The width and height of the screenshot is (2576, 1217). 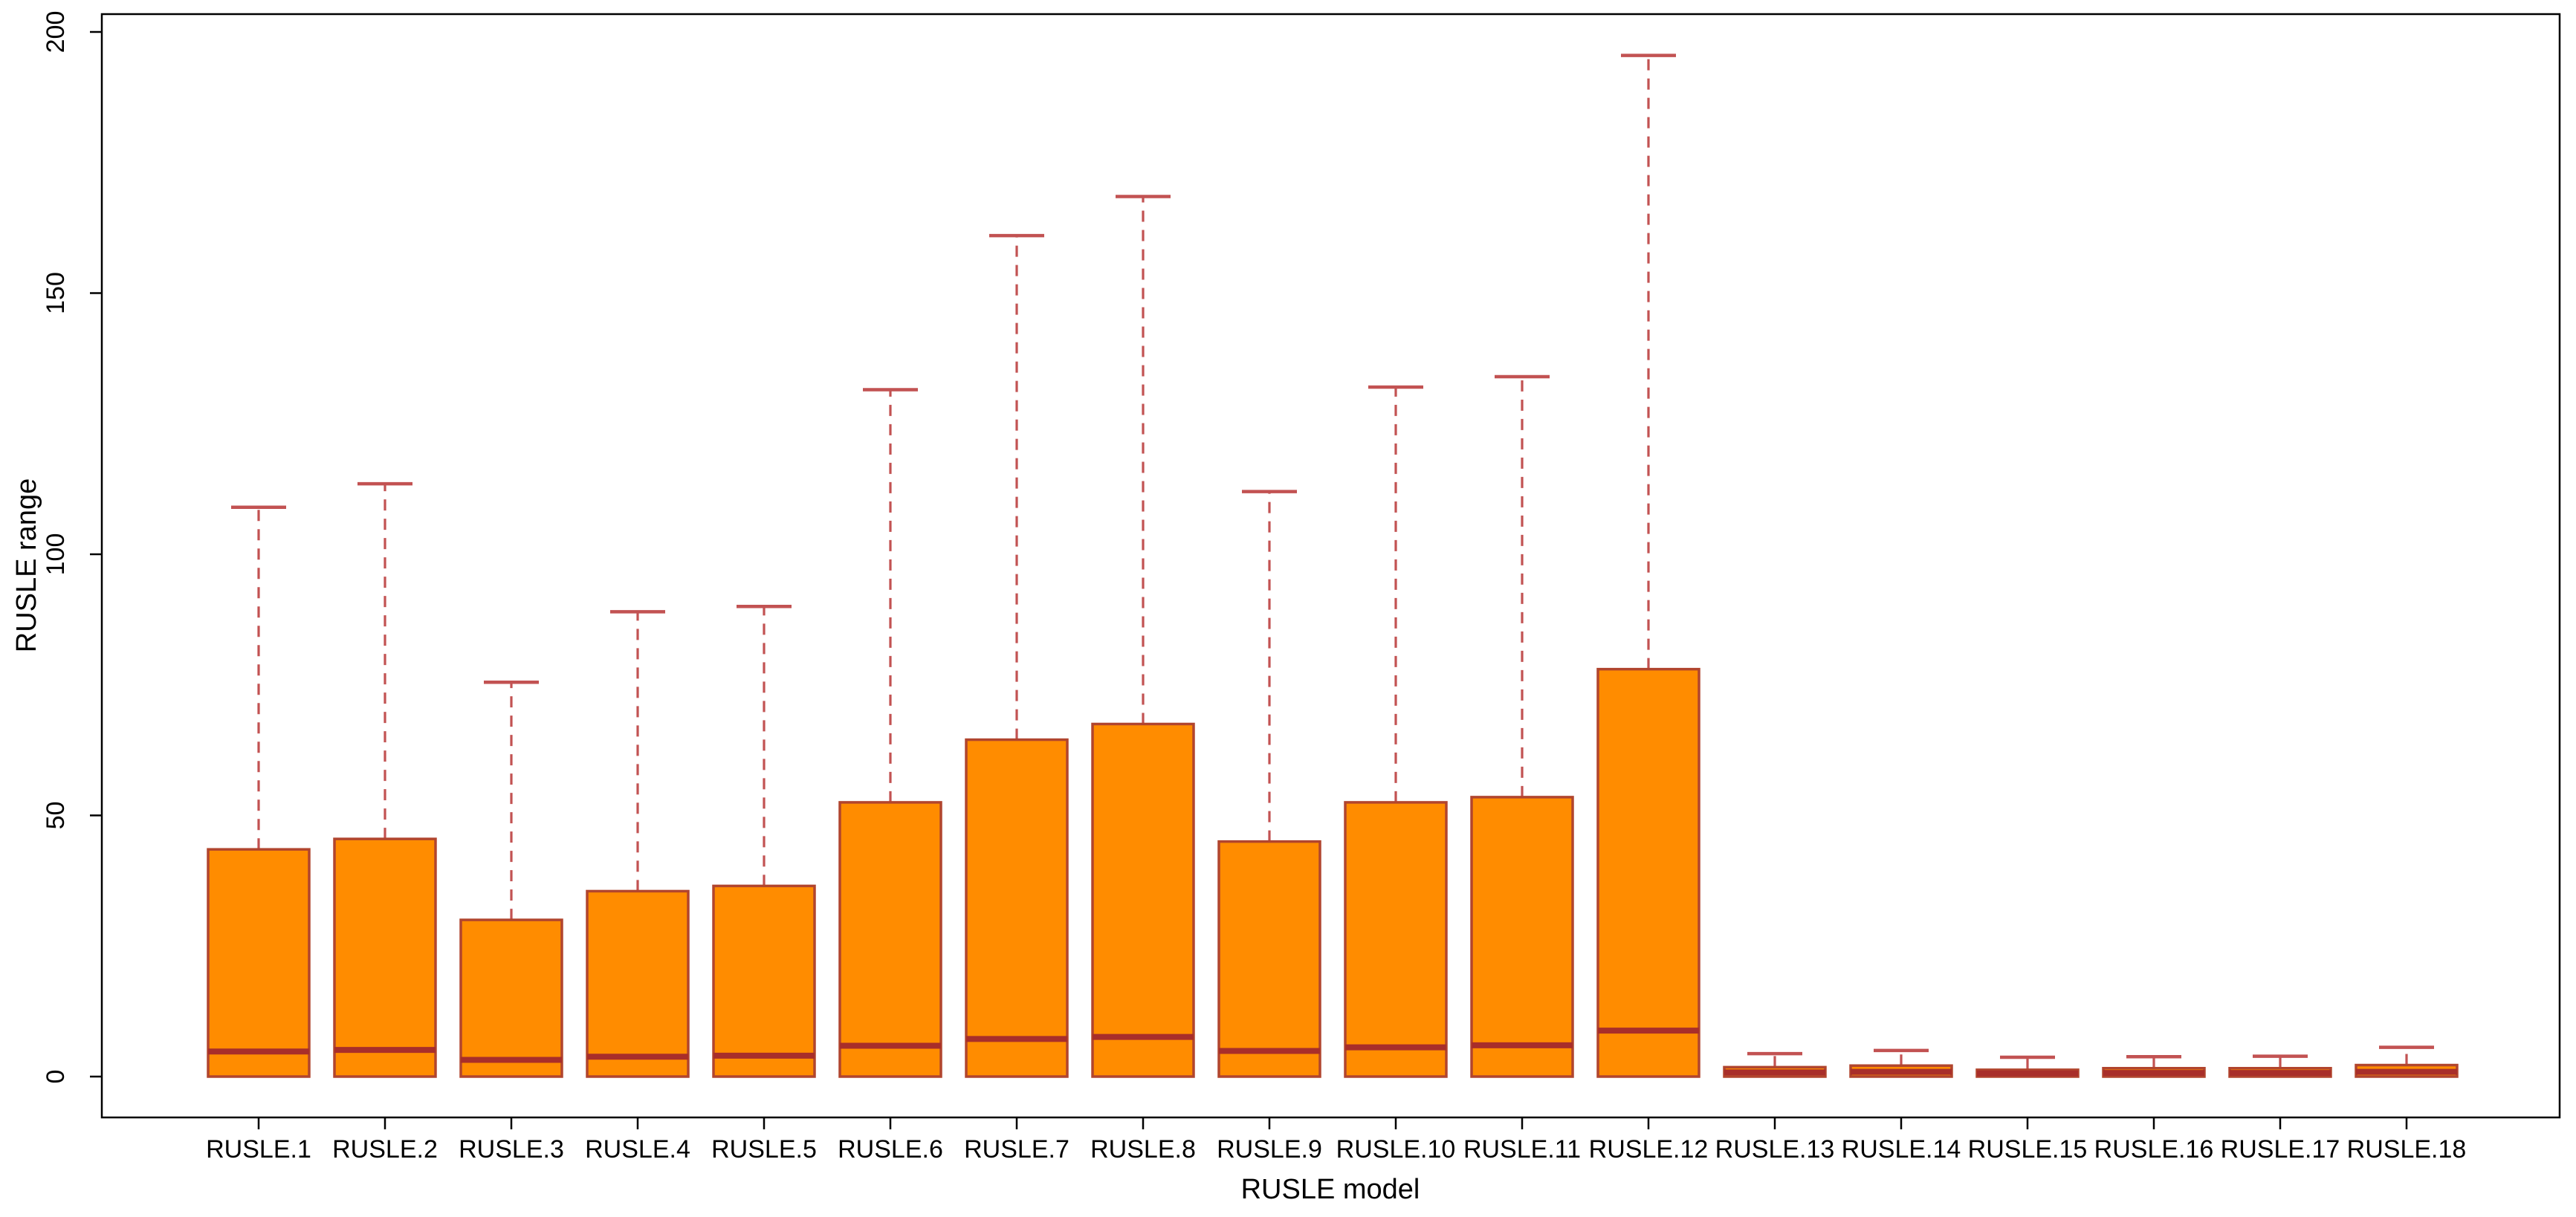 I want to click on y-axis-title: RUSLE range, so click(x=27, y=565).